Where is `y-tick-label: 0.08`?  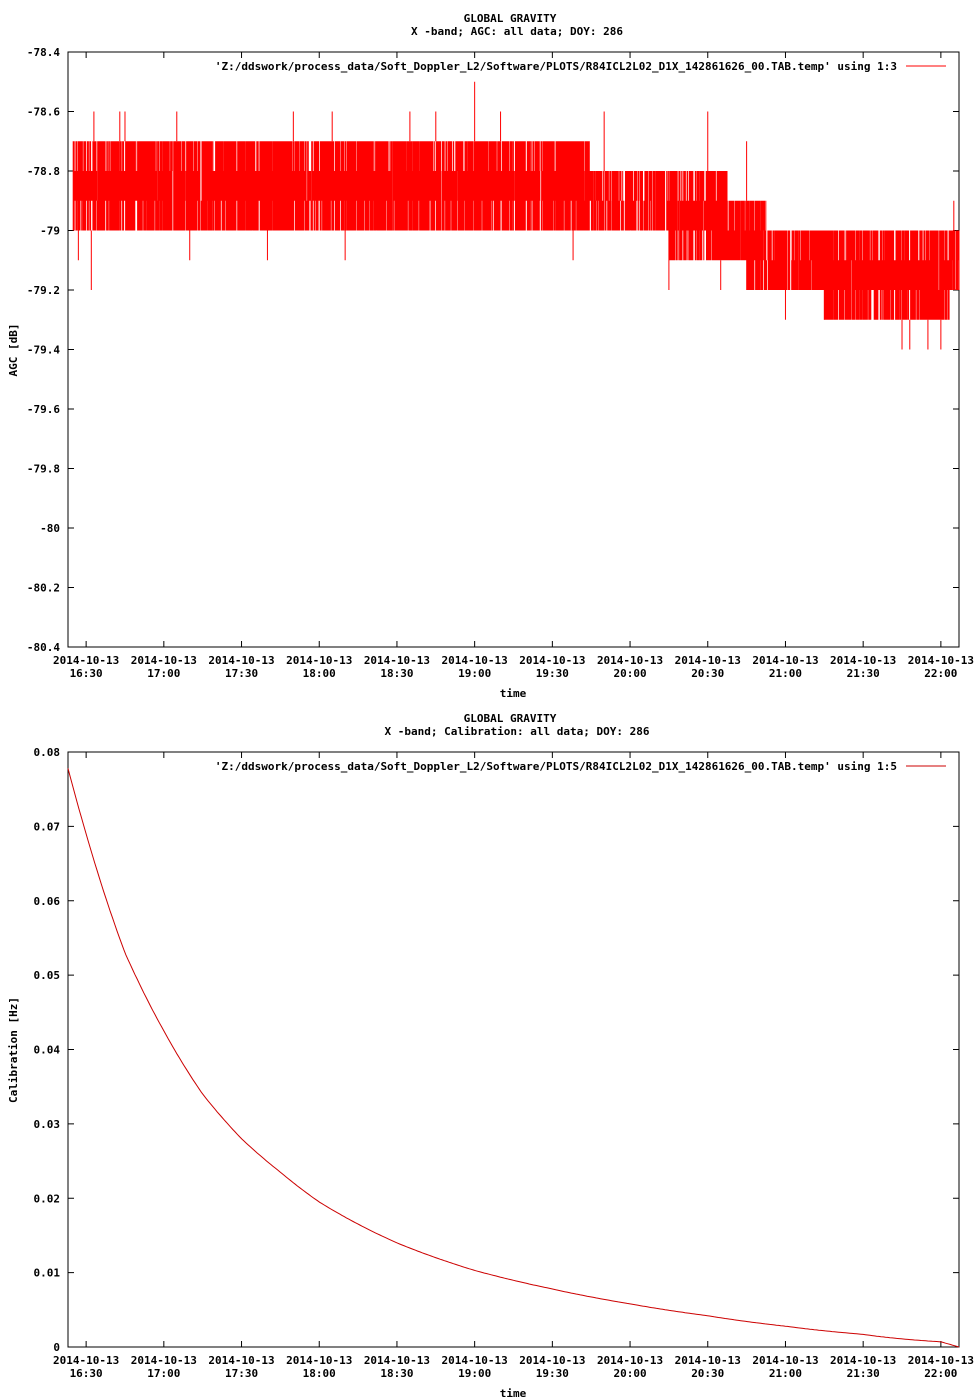 y-tick-label: 0.08 is located at coordinates (47, 752).